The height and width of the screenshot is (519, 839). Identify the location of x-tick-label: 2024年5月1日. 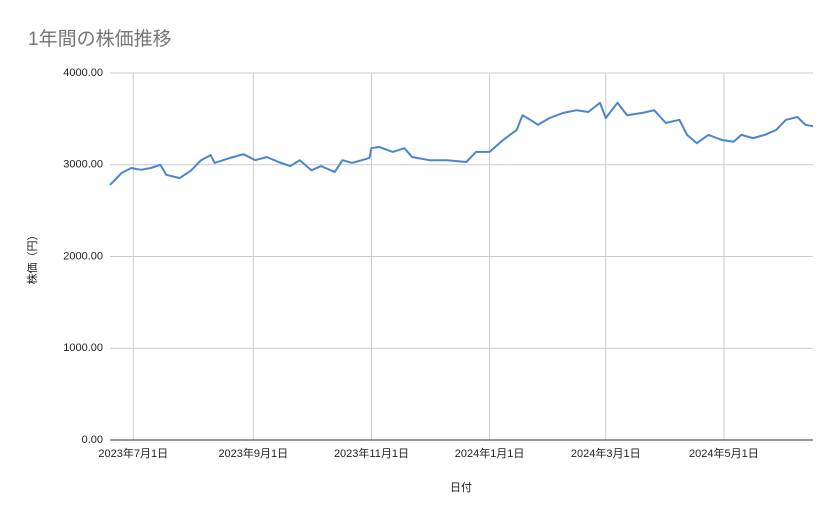
(724, 453).